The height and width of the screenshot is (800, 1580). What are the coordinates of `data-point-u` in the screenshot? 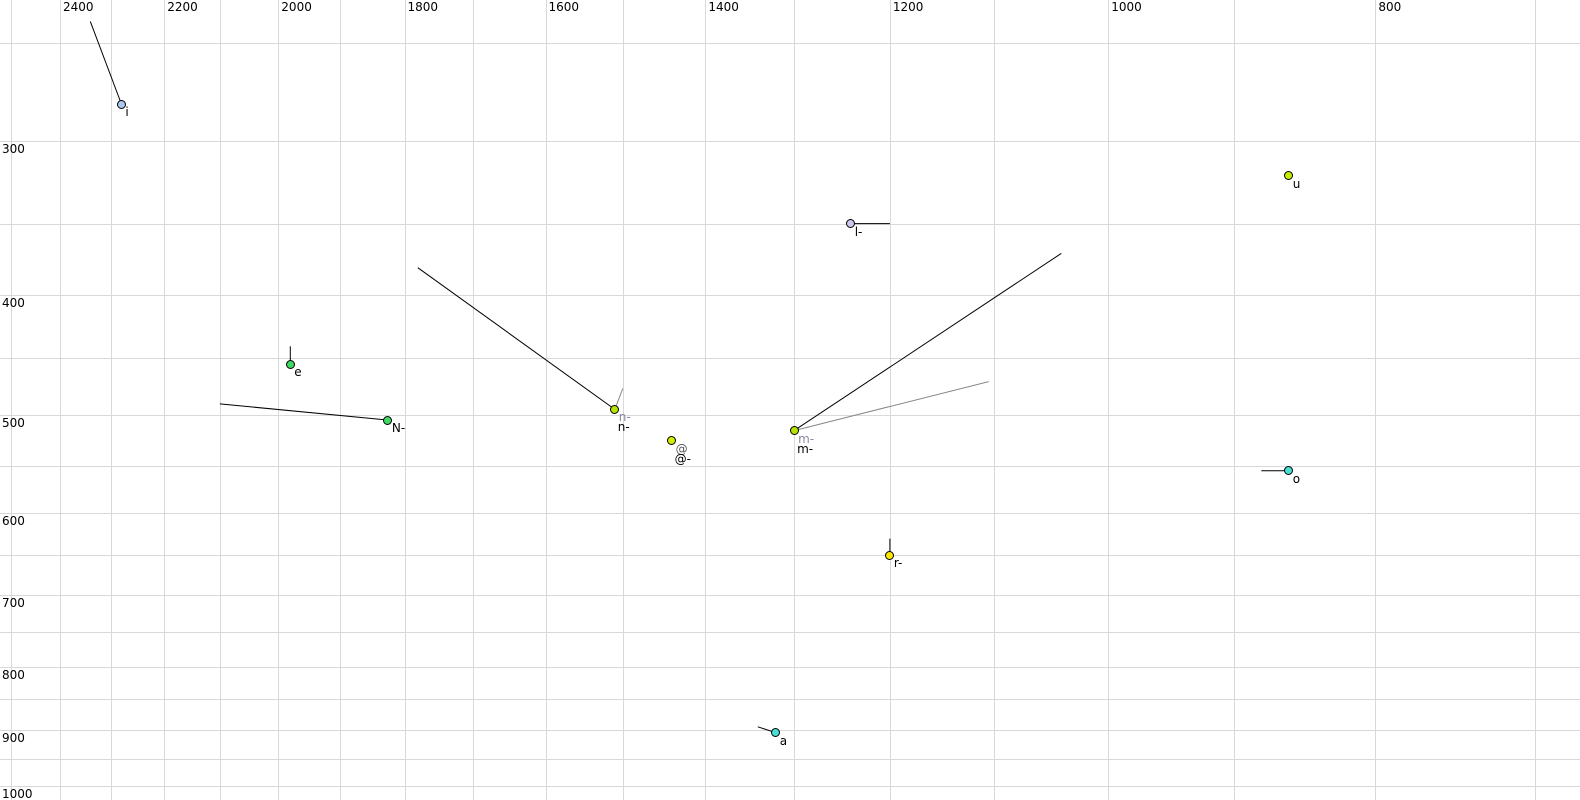 It's located at (1289, 176).